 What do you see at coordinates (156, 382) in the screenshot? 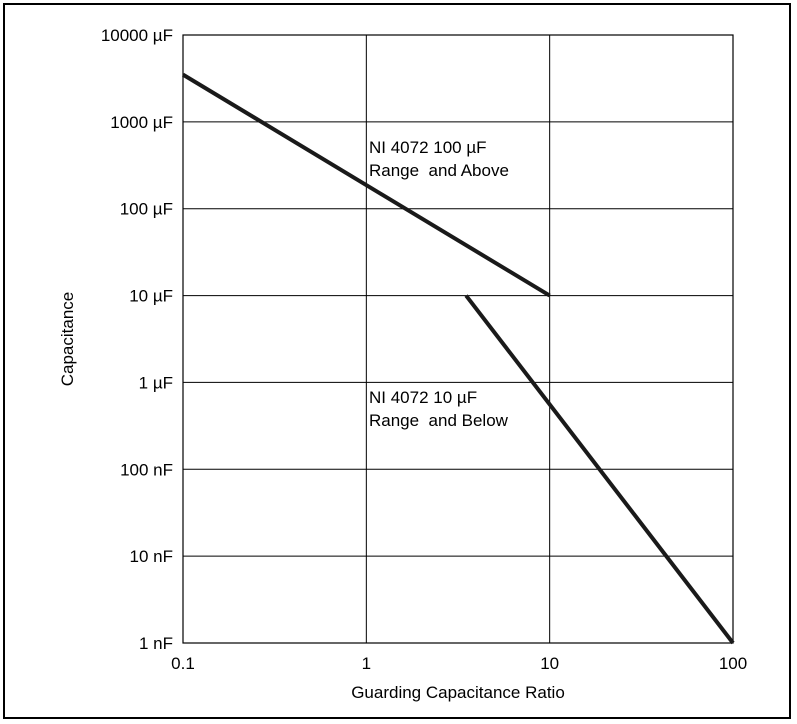
I see `y-tick-label: 1 µF` at bounding box center [156, 382].